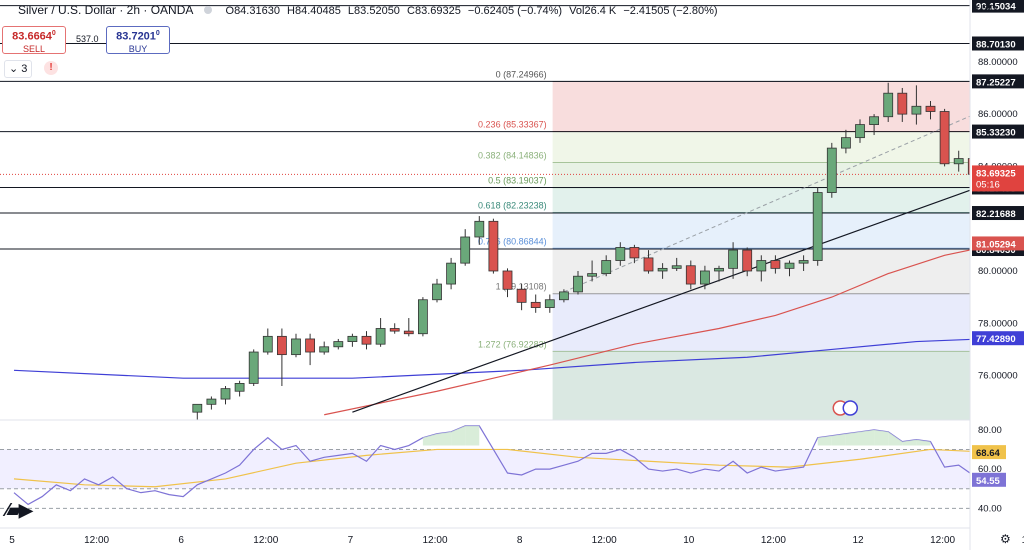 This screenshot has height=550, width=1024. I want to click on gear-icon: ⚙, so click(1005, 539).